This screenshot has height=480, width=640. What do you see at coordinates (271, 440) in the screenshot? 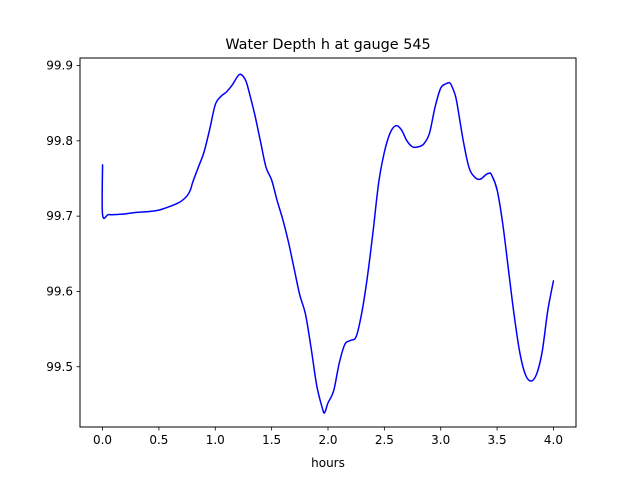
I see `x-tick-label: 1.5` at bounding box center [271, 440].